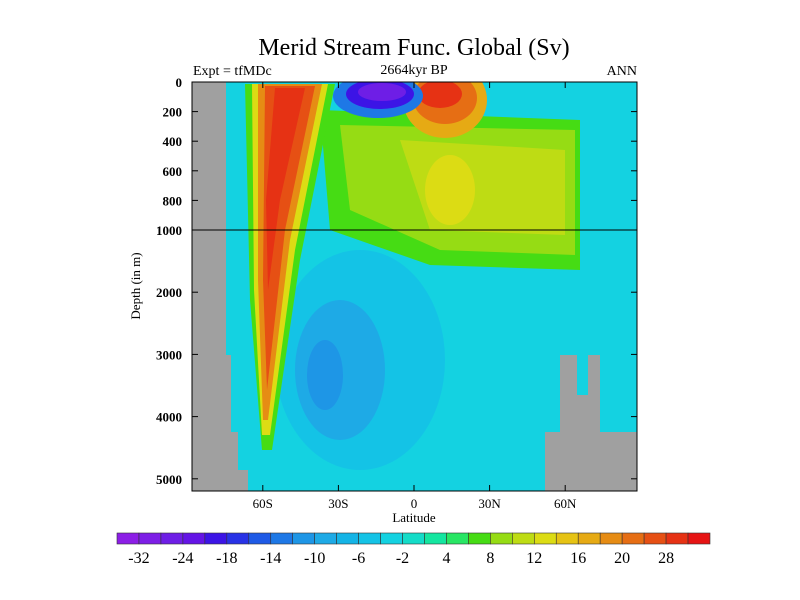 This screenshot has width=800, height=600. Describe the element at coordinates (490, 558) in the screenshot. I see `colorbar-label: 8` at that location.